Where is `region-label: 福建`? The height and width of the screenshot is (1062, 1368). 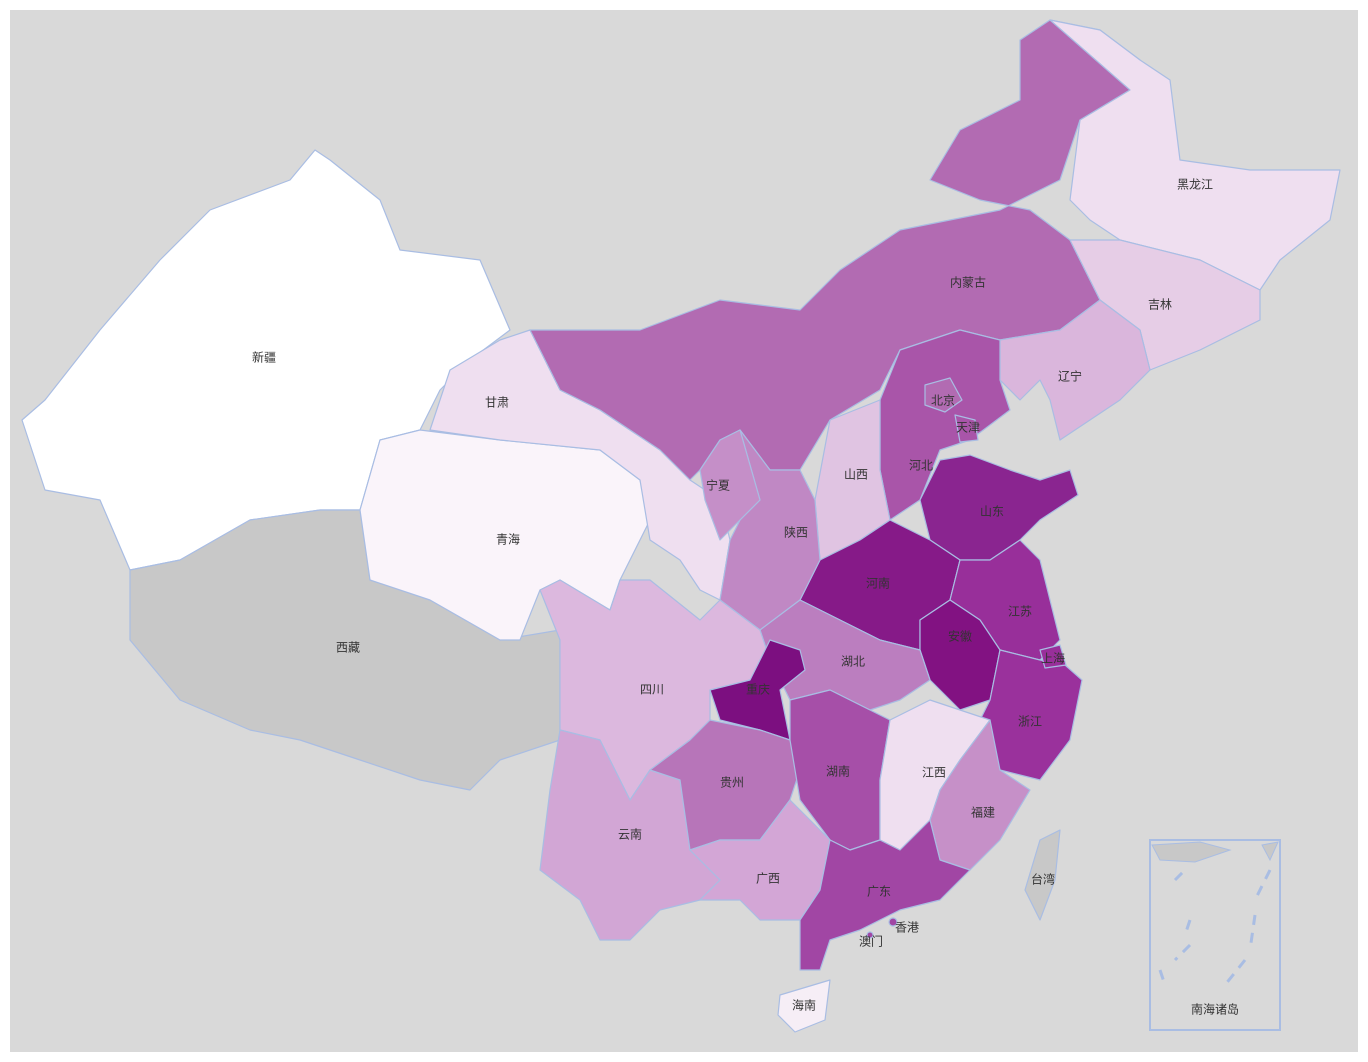
region-label: 福建 is located at coordinates (983, 812).